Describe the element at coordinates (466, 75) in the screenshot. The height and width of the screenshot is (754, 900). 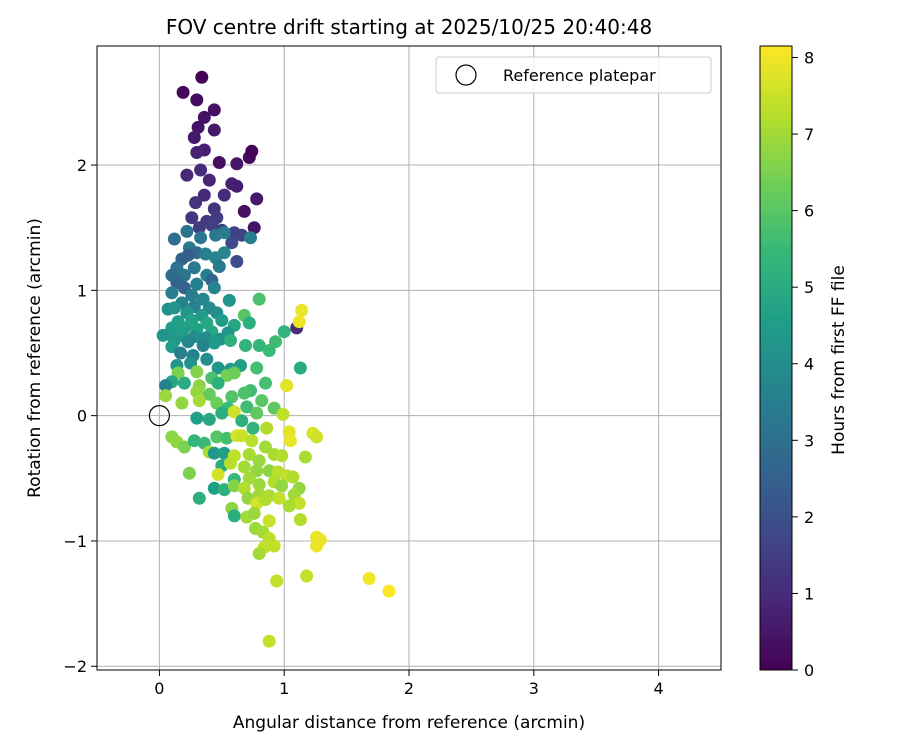
I see `legend-marker-open-circle` at that location.